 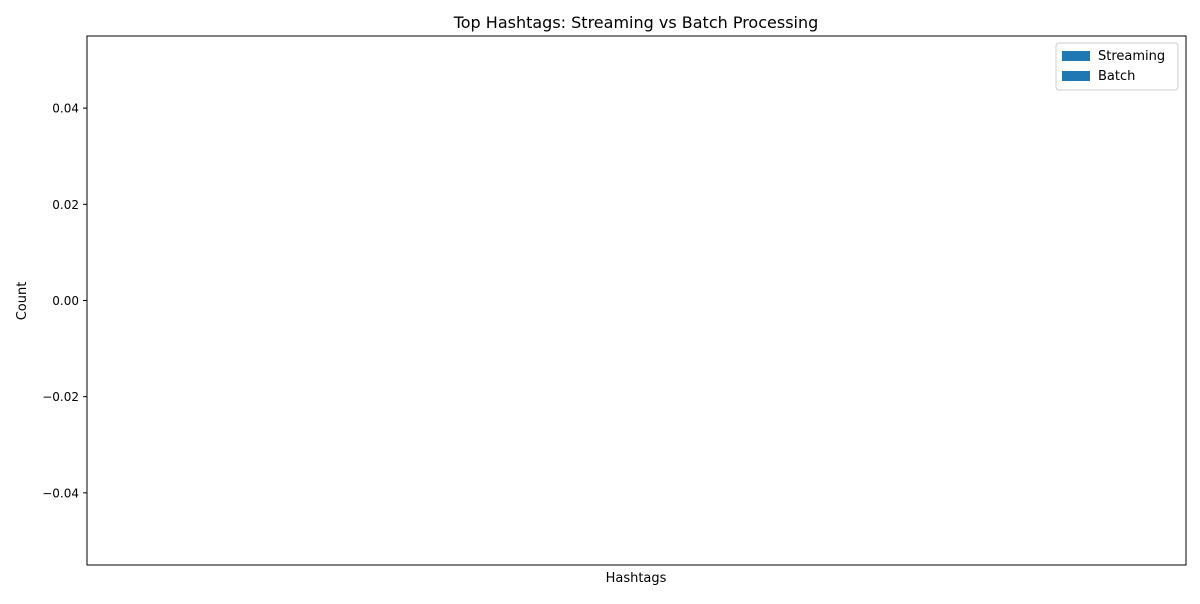 I want to click on legend-label: Batch, so click(x=1116, y=76).